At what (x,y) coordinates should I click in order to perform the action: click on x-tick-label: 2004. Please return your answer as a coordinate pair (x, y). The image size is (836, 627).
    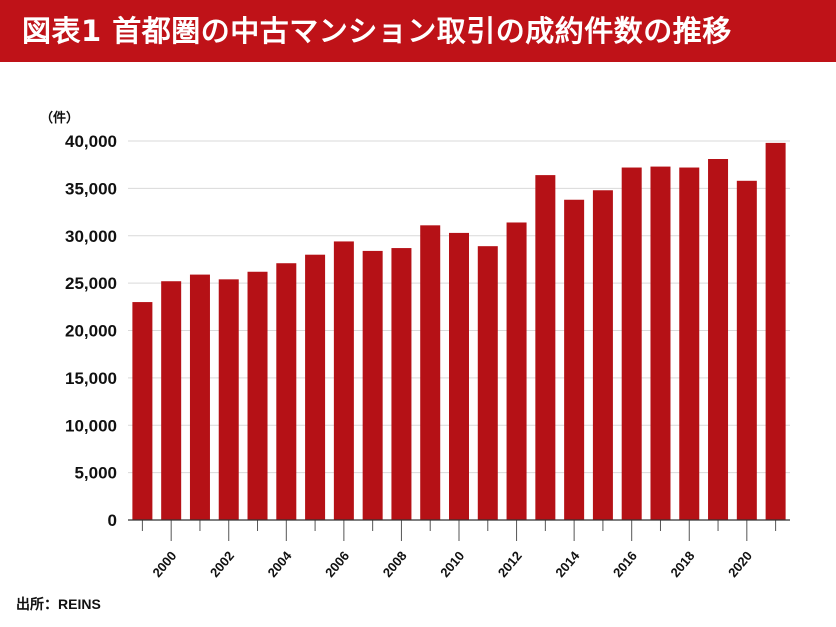
    Looking at the image, I should click on (280, 564).